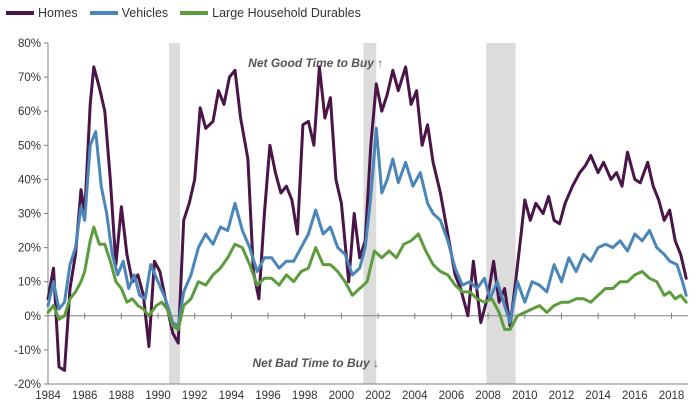 The height and width of the screenshot is (416, 700). I want to click on legend-swatch-durables, so click(194, 13).